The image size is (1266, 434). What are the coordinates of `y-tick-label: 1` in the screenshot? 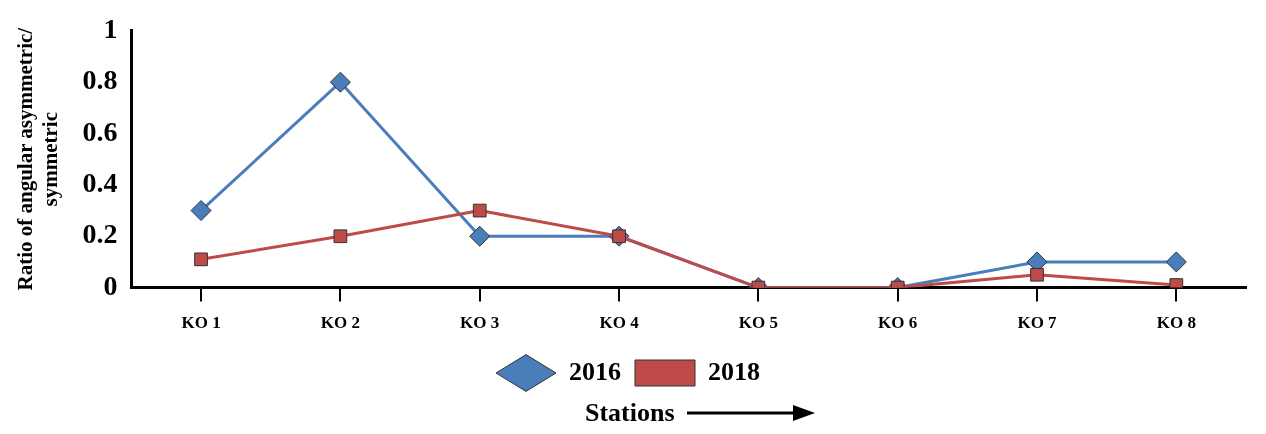 It's located at (110, 29).